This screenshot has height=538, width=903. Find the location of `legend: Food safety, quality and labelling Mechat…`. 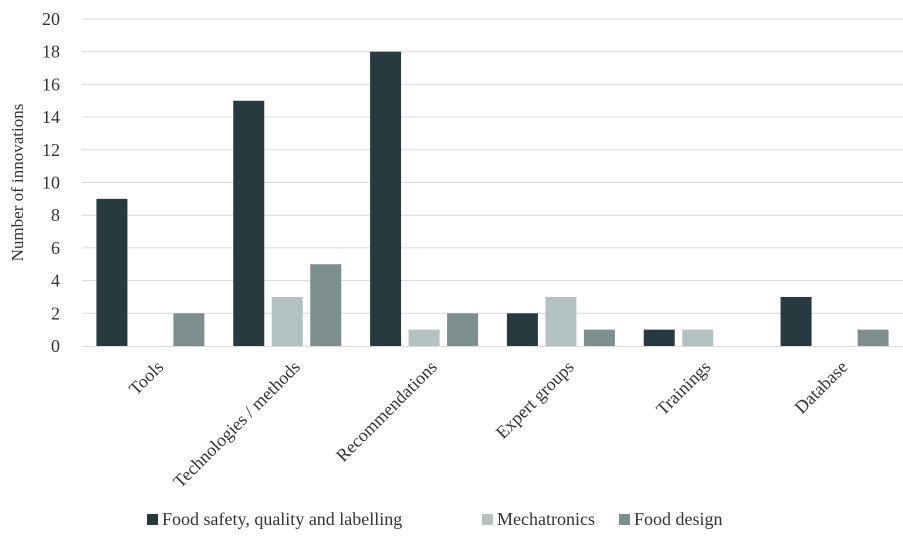

legend: Food safety, quality and labelling Mechat… is located at coordinates (435, 519).